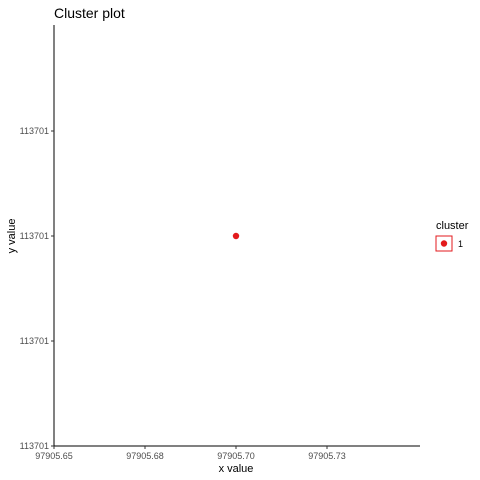  What do you see at coordinates (236, 456) in the screenshot?
I see `x-tick-label: 97905.70` at bounding box center [236, 456].